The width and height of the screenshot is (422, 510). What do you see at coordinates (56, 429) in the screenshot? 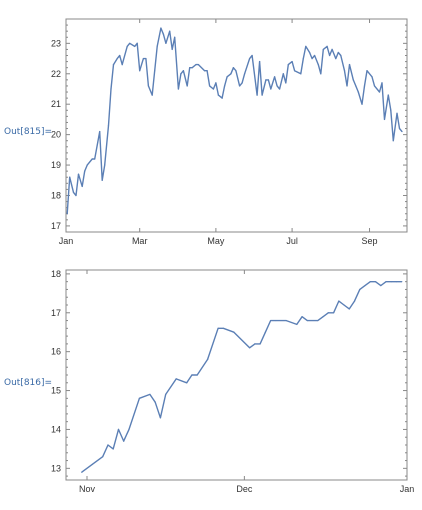
I see `y-tick-label: 14` at bounding box center [56, 429].